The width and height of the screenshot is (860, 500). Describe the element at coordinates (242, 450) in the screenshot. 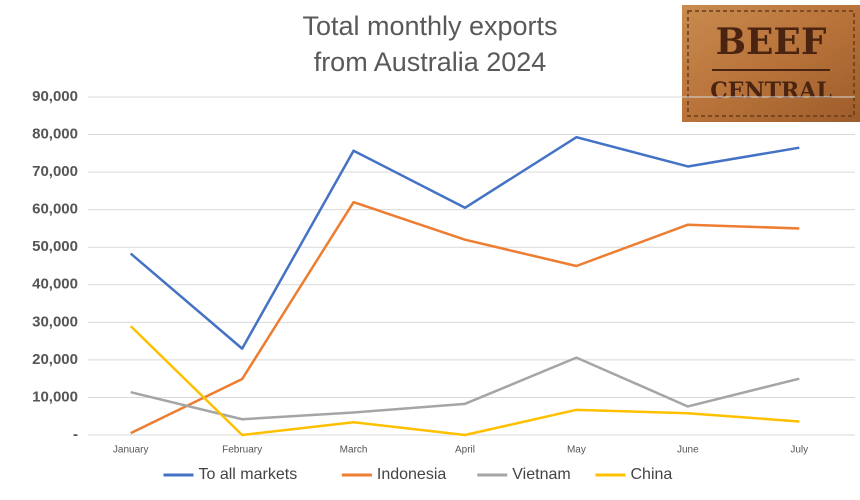

I see `x-tick-label: February` at that location.